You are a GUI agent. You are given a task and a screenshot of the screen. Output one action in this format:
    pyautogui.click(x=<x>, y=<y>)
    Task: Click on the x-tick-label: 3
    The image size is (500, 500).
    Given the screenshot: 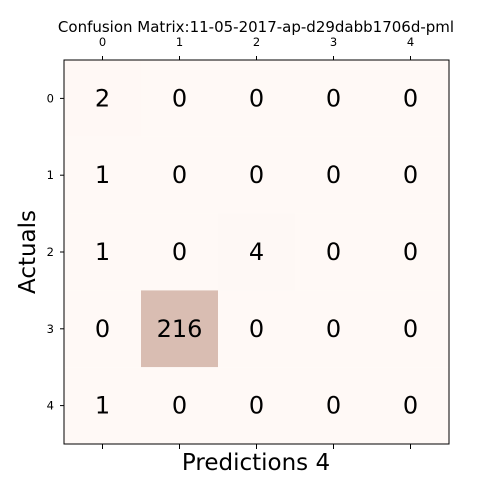 What is the action you would take?
    pyautogui.click(x=333, y=42)
    